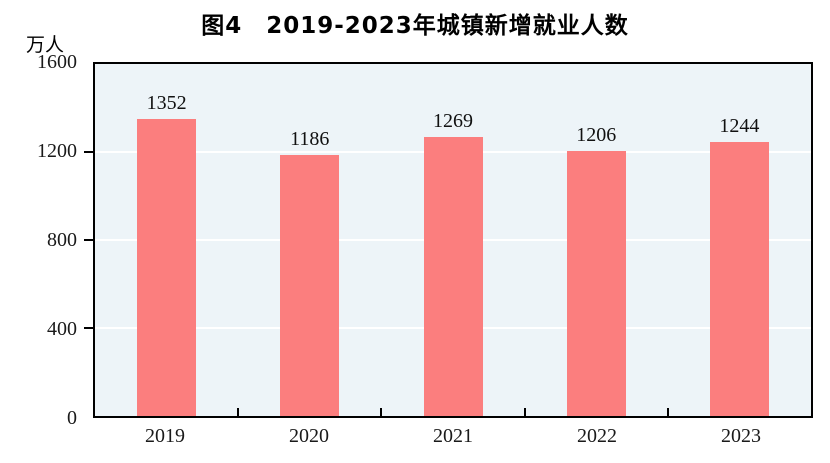 The image size is (830, 463). Describe the element at coordinates (310, 139) in the screenshot. I see `bar-value-label: 1186` at that location.